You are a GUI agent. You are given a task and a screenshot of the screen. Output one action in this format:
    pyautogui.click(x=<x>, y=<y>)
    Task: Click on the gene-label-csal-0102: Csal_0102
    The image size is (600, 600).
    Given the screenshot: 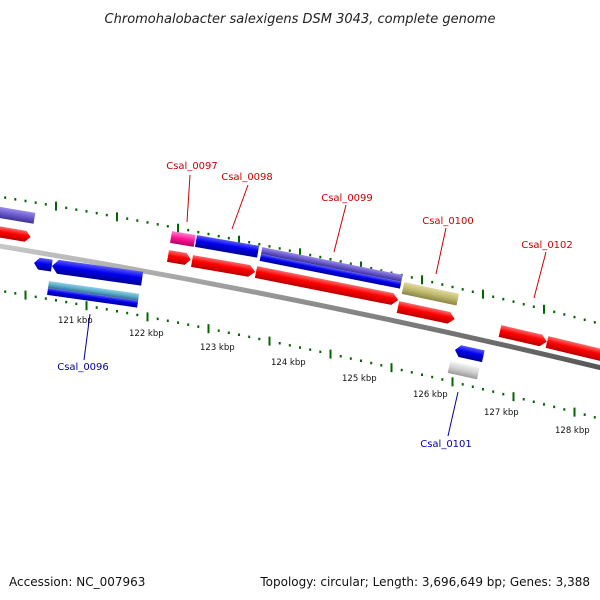 What is the action you would take?
    pyautogui.click(x=547, y=245)
    